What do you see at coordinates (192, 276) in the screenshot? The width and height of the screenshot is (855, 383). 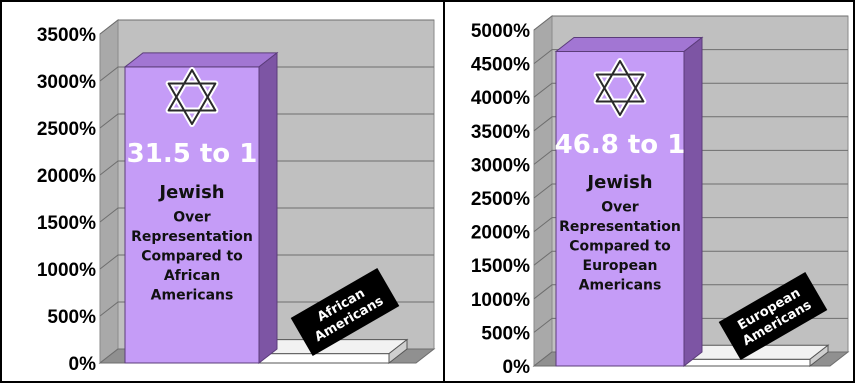 I see `bar-caption-line: African` at bounding box center [192, 276].